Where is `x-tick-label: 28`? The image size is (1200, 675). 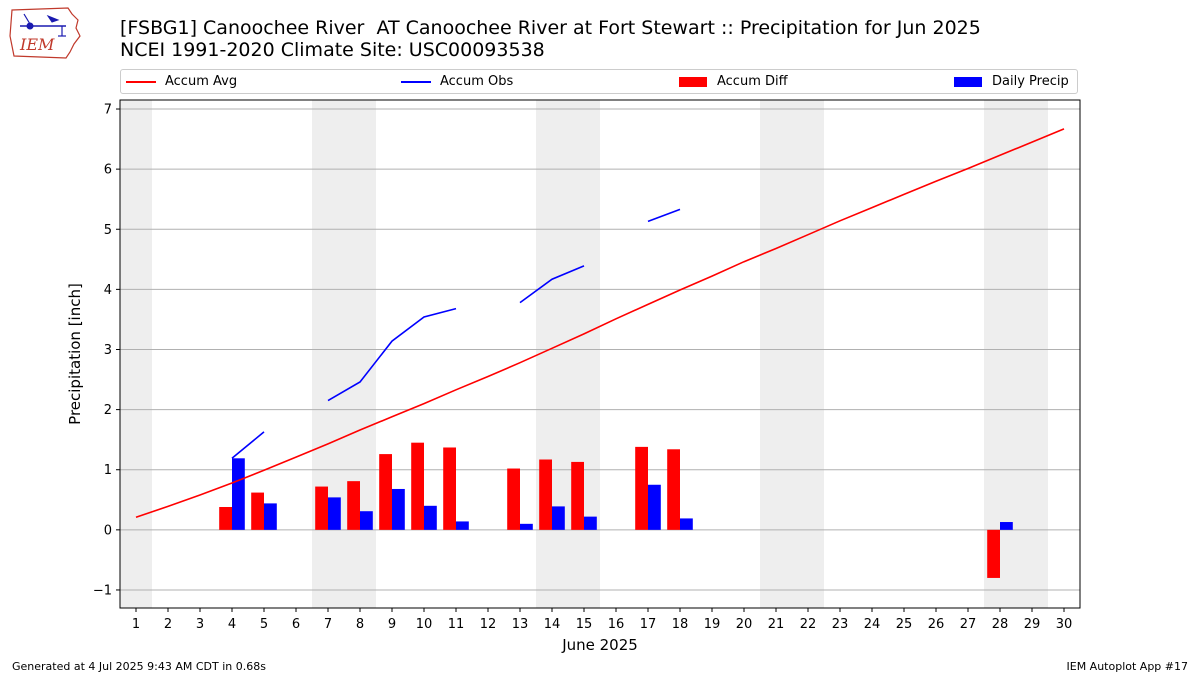
x-tick-label: 28 is located at coordinates (1000, 624).